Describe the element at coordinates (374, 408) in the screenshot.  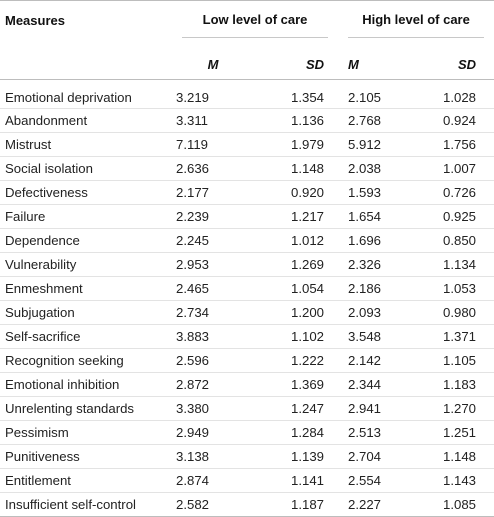
I see `high-m-cell: 2.941` at that location.